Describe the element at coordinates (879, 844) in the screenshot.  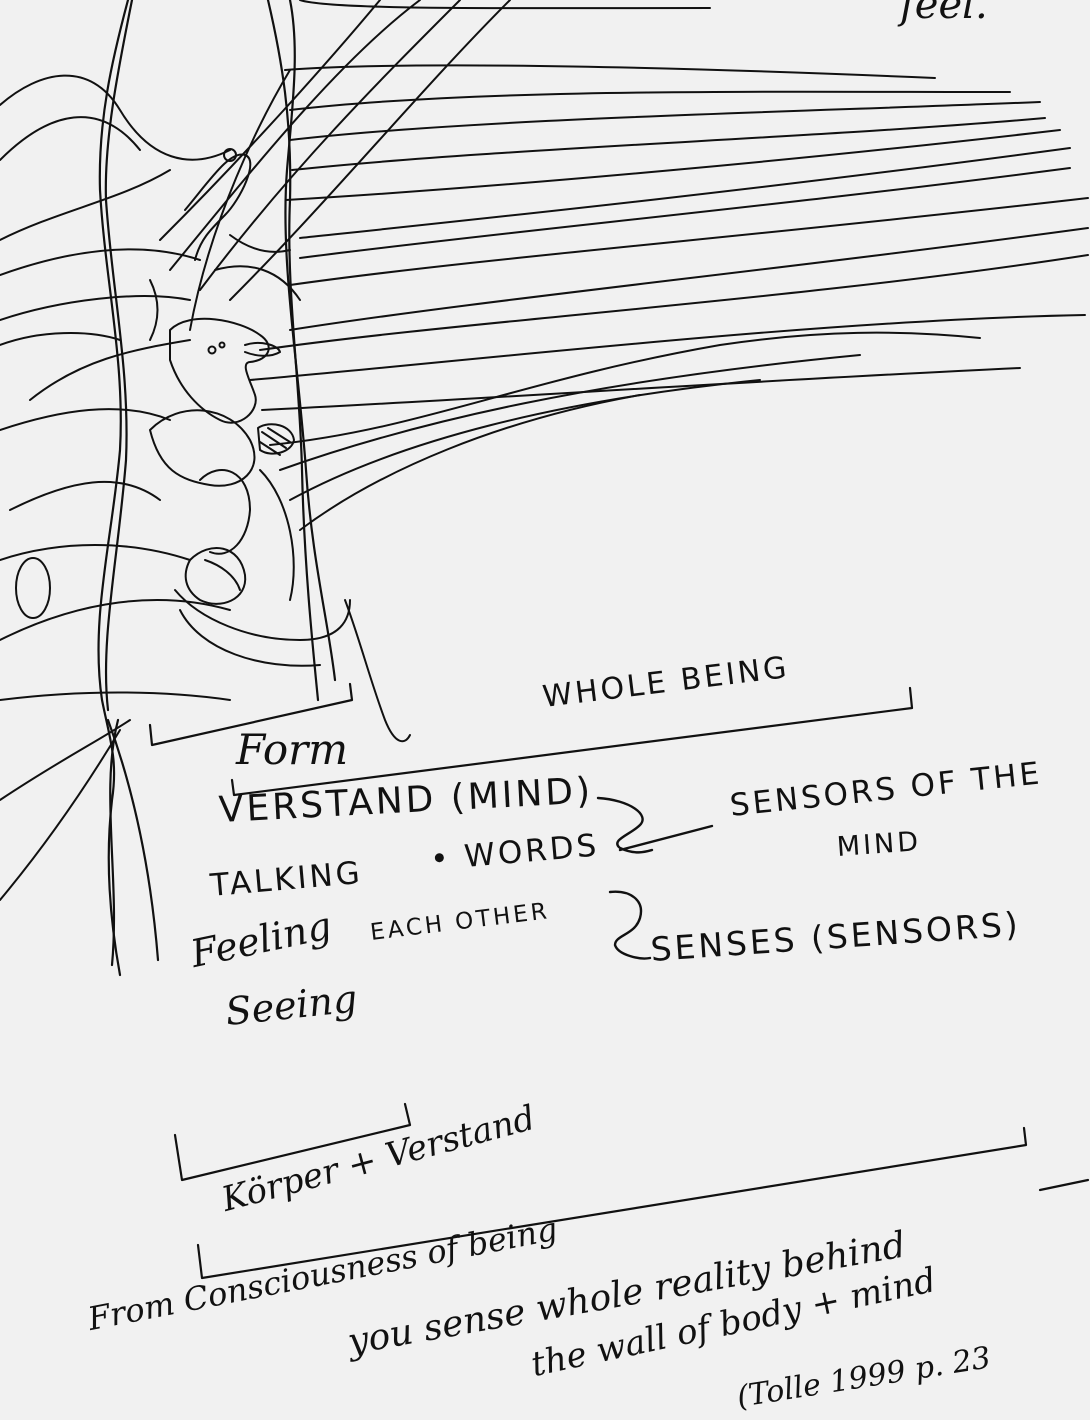
I see `sensors-mind-line2: MIND` at that location.